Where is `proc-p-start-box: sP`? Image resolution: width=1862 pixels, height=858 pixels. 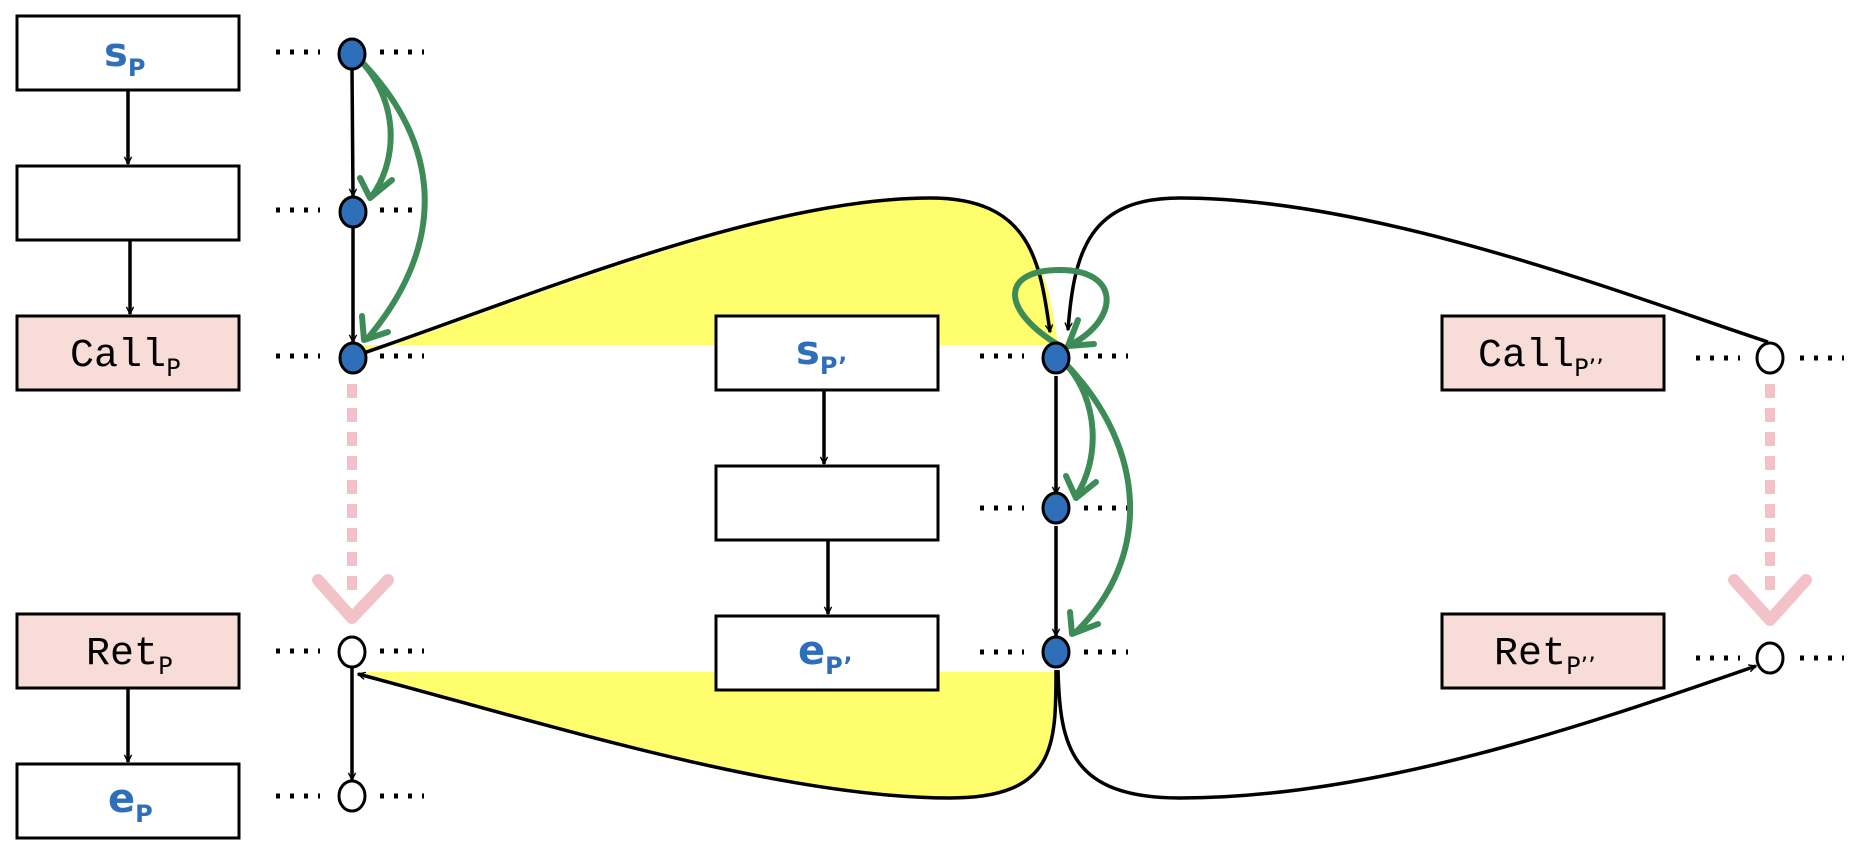
proc-p-start-box: sP is located at coordinates (128, 53).